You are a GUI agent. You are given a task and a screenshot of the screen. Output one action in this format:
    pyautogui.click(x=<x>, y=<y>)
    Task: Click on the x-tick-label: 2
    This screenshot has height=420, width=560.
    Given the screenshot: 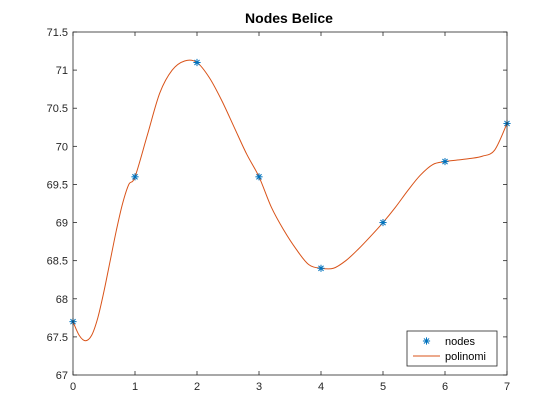 What is the action you would take?
    pyautogui.click(x=197, y=387)
    